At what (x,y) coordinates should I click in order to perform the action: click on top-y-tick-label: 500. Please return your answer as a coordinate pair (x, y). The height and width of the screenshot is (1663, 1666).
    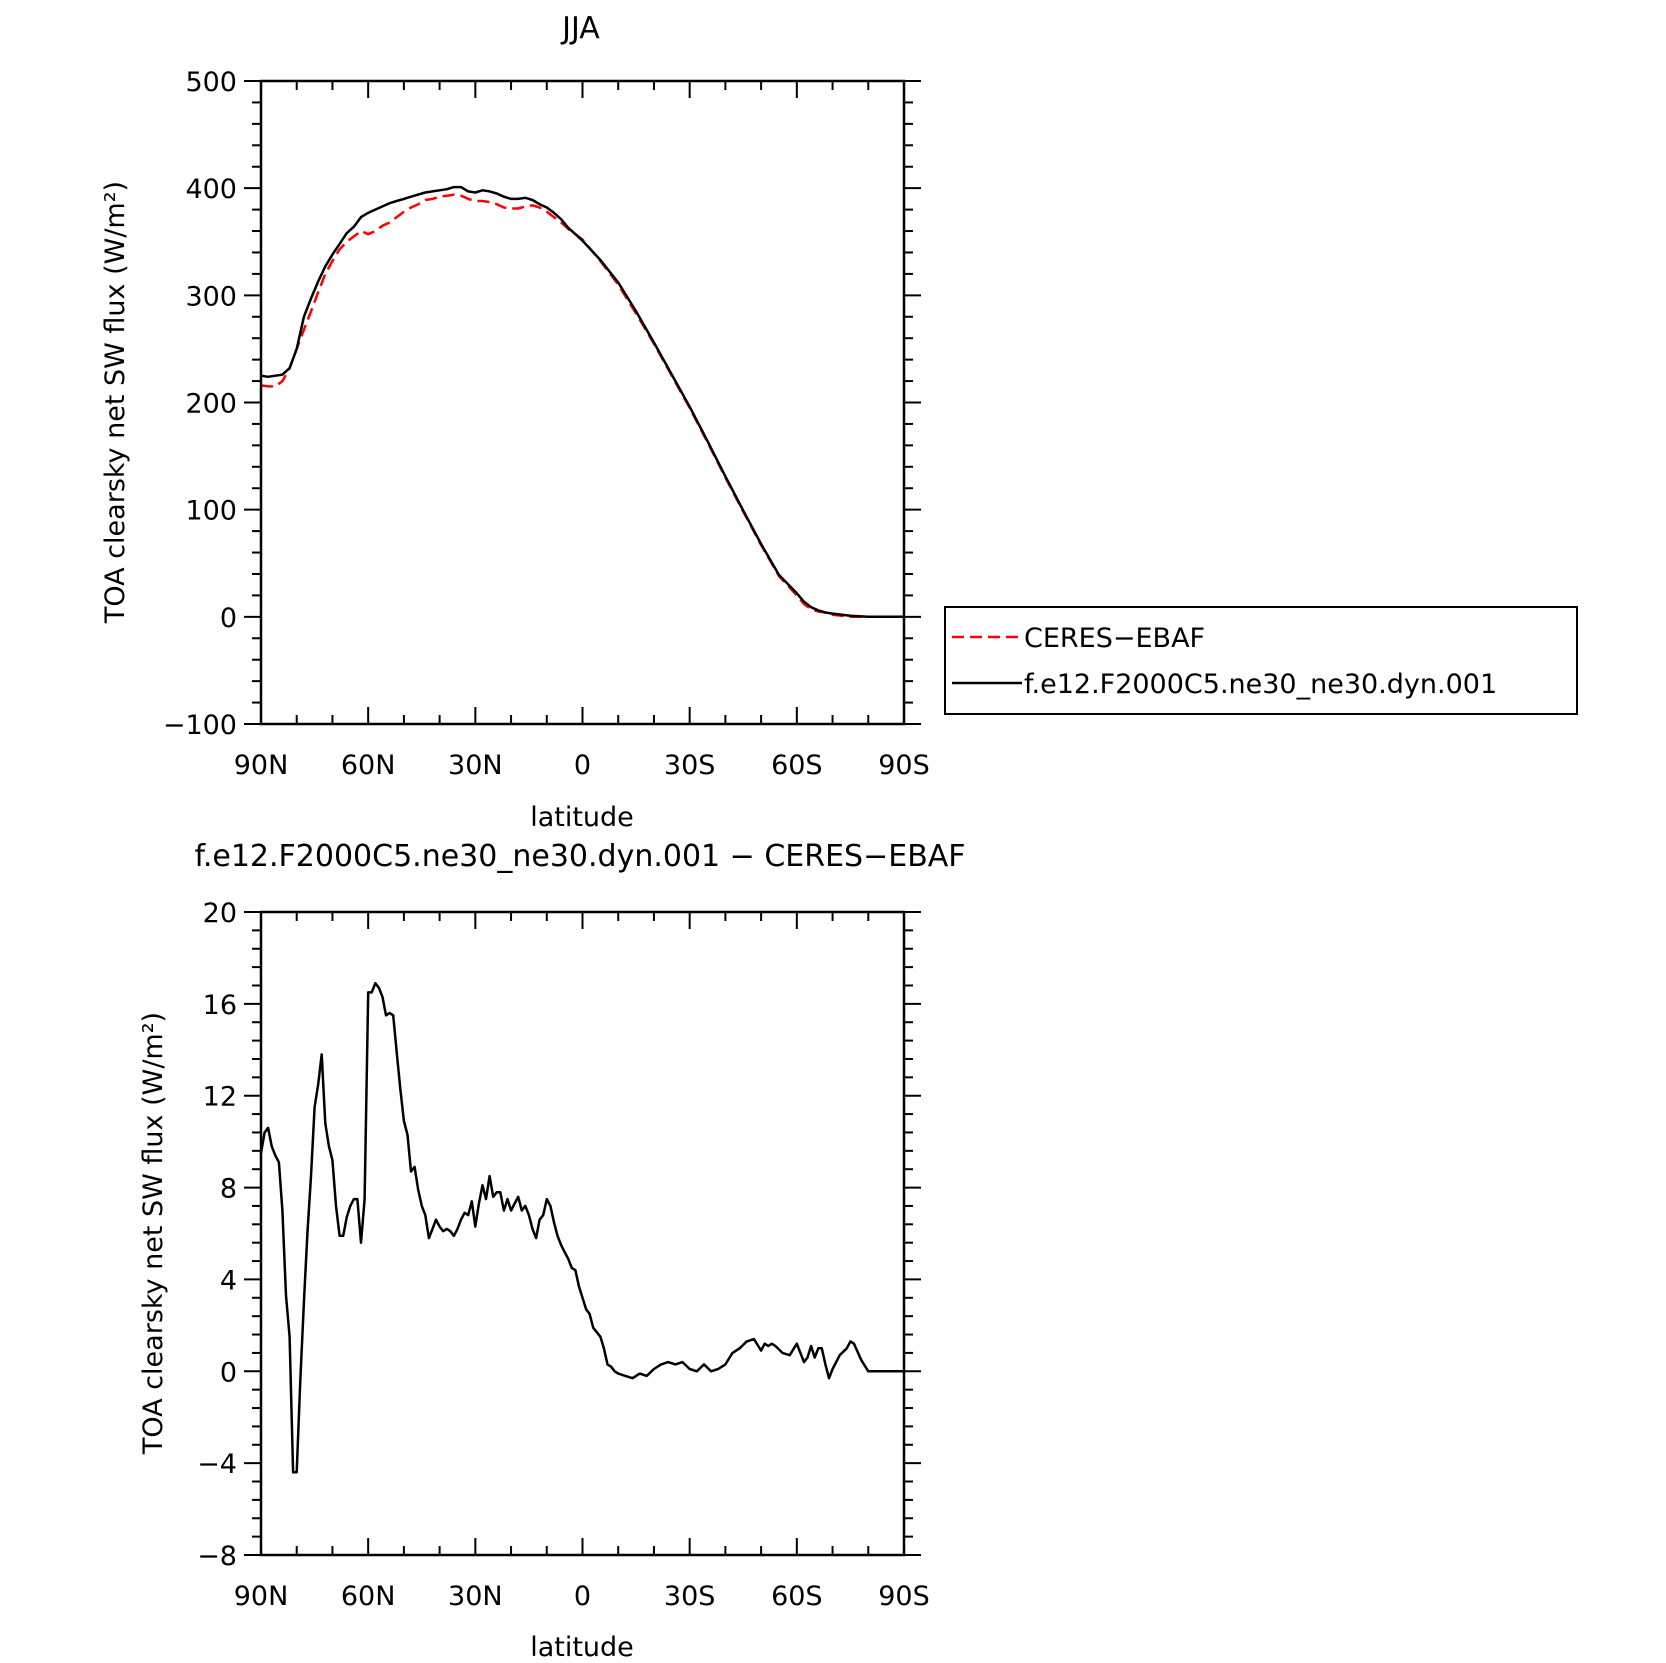
    Looking at the image, I should click on (211, 82).